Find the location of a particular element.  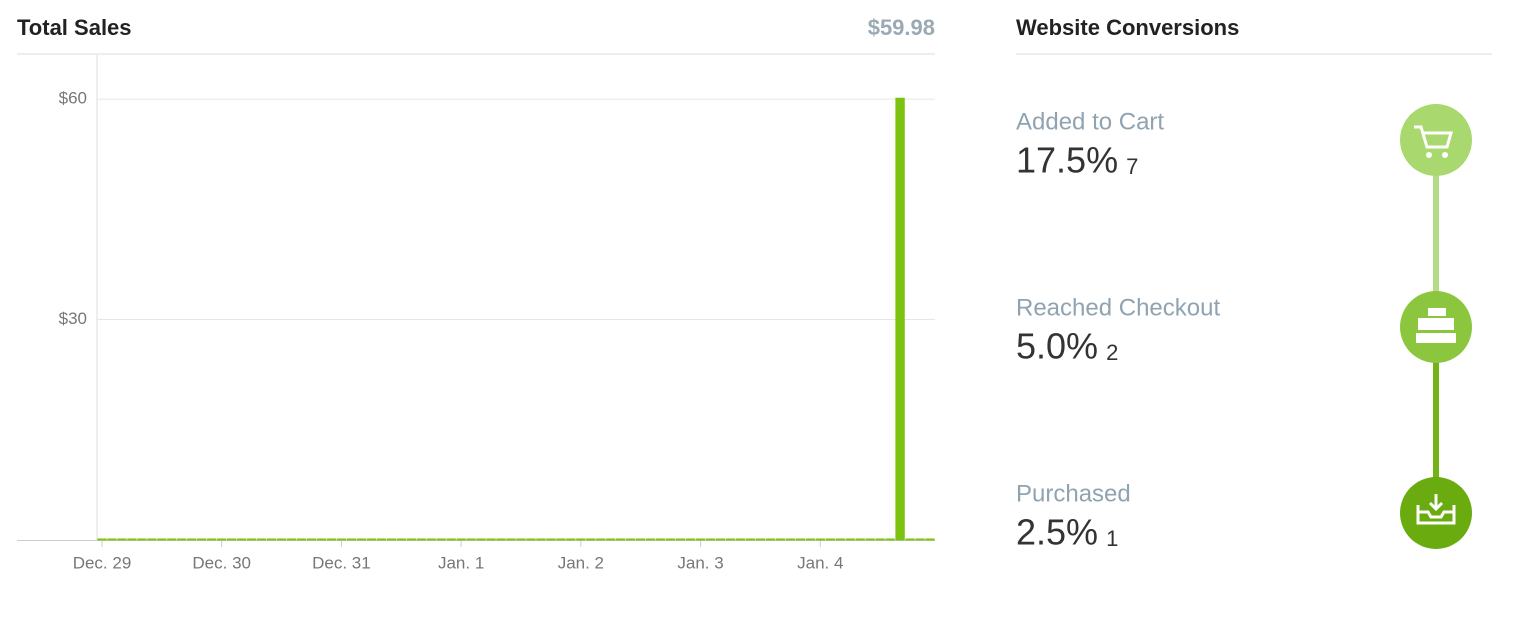

step-percent: 5.0% is located at coordinates (1057, 346).